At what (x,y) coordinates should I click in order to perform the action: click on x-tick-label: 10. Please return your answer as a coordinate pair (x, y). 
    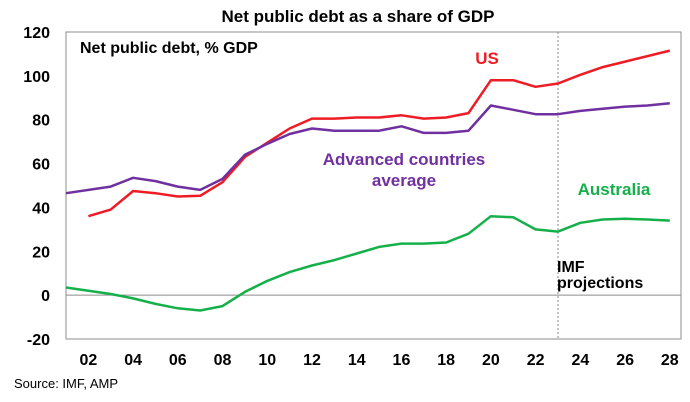
    Looking at the image, I should click on (267, 360).